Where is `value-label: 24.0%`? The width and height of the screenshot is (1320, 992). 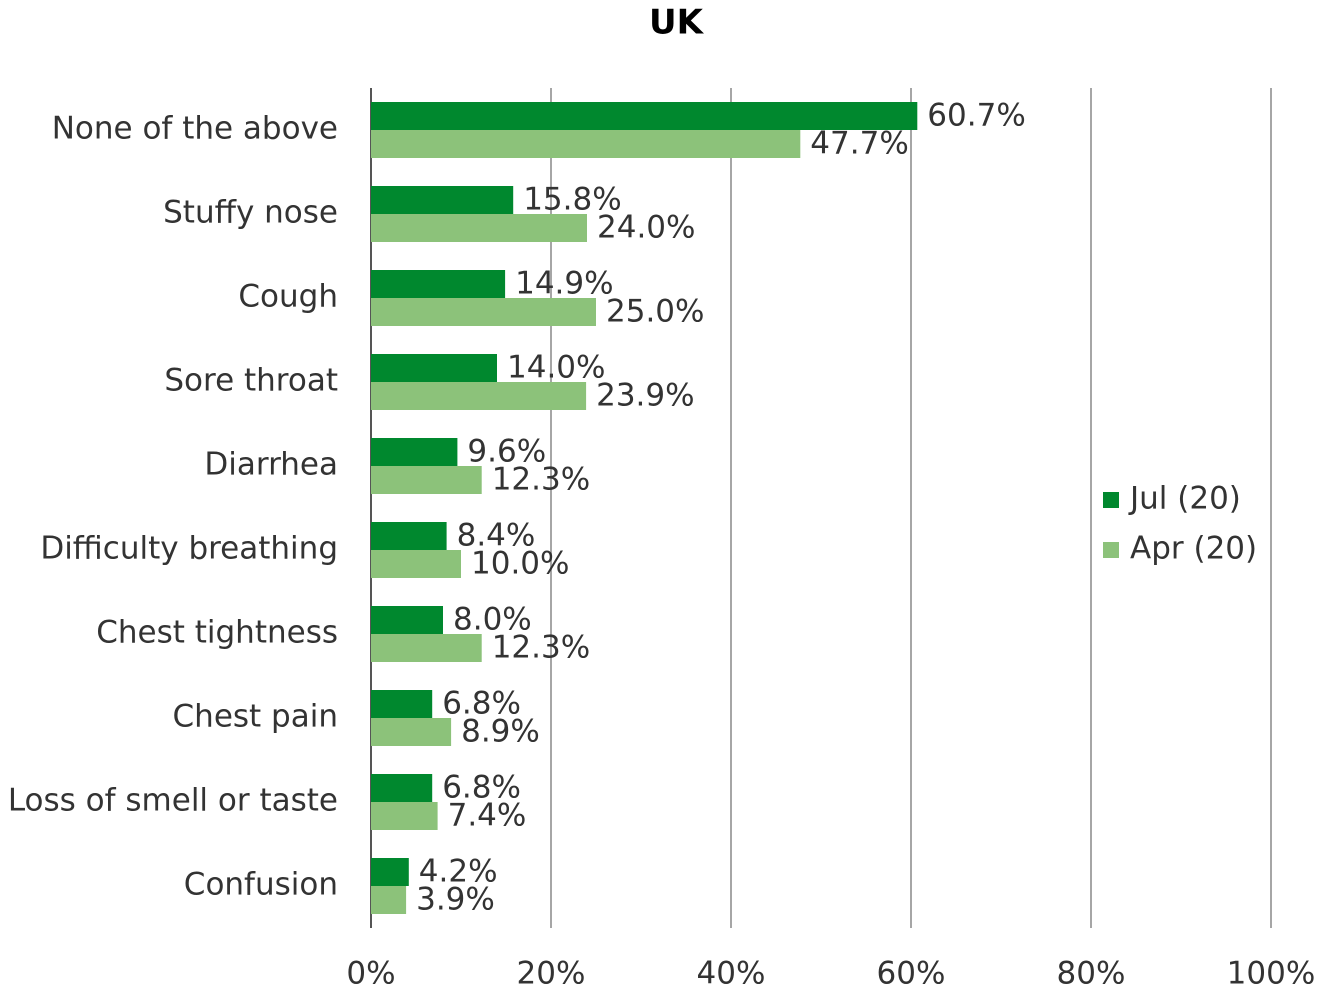 value-label: 24.0% is located at coordinates (646, 228).